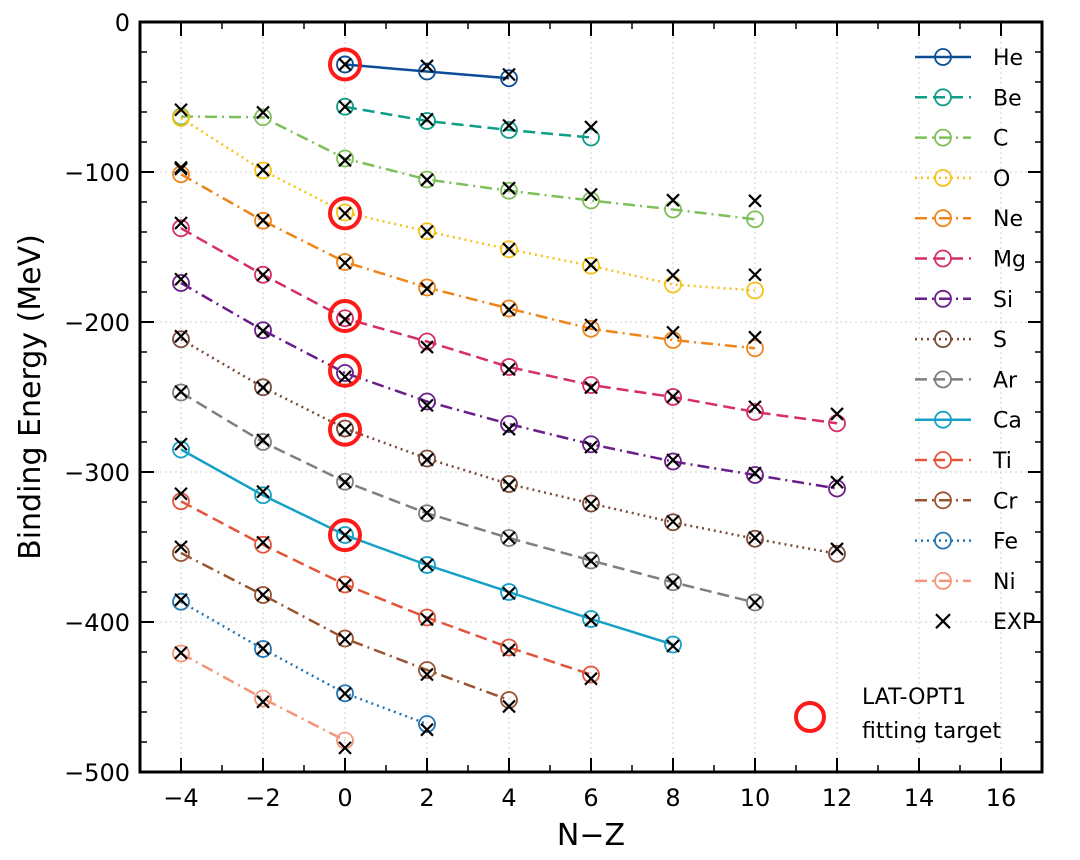  What do you see at coordinates (468, 122) in the screenshot?
I see `series-be` at bounding box center [468, 122].